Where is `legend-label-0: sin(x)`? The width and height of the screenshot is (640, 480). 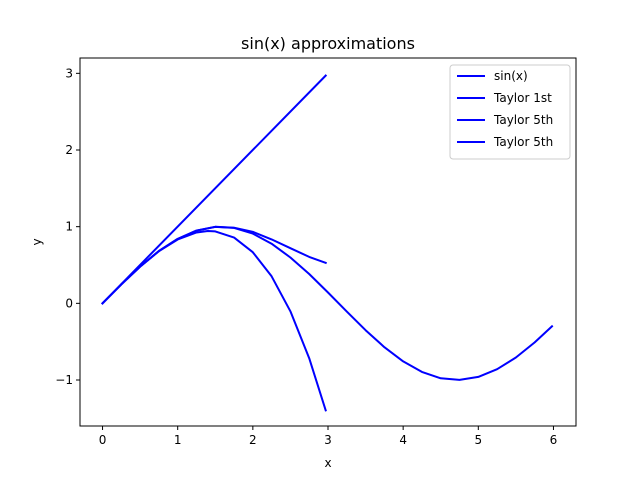 legend-label-0: sin(x) is located at coordinates (511, 76).